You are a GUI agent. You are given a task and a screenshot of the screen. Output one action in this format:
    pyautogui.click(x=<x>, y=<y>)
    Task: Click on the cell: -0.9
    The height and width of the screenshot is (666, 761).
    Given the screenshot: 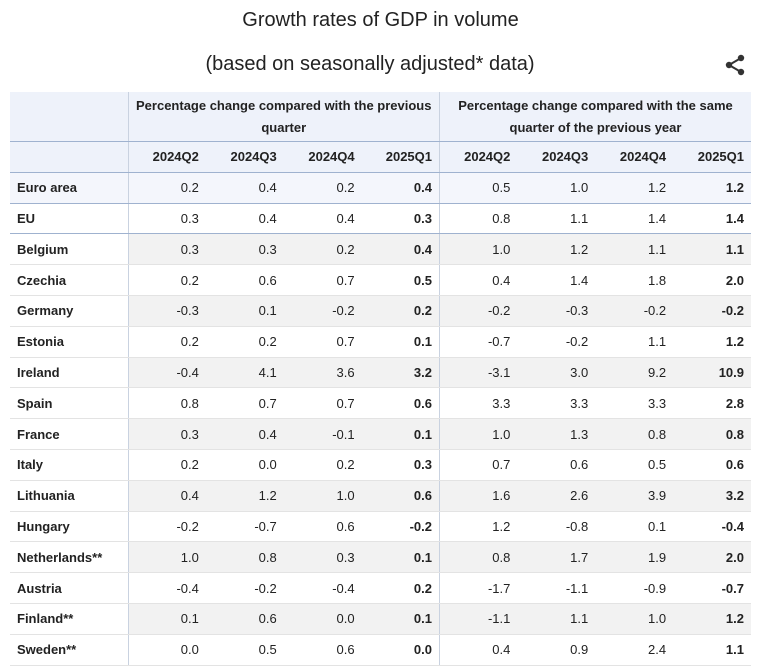 What is the action you would take?
    pyautogui.click(x=634, y=588)
    